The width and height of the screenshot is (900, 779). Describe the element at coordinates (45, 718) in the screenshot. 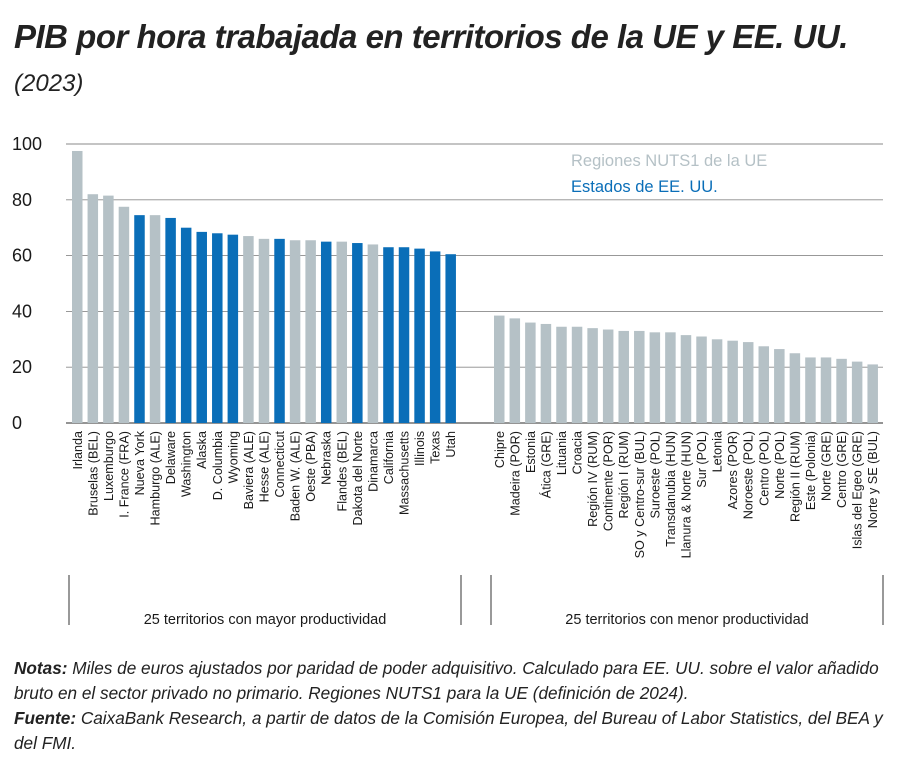

I see `source-label: Fuente:` at that location.